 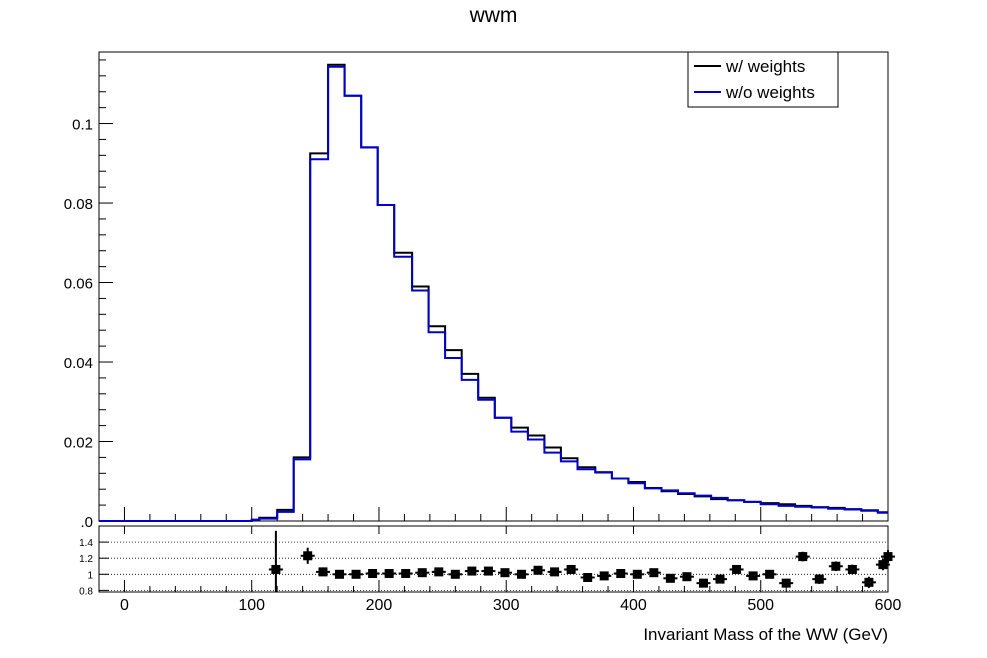 I want to click on legend-box, so click(x=763, y=79).